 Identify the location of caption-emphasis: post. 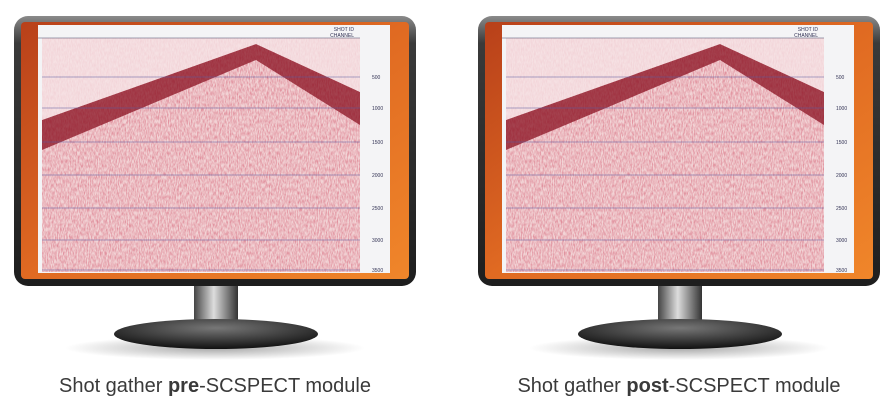
(647, 386).